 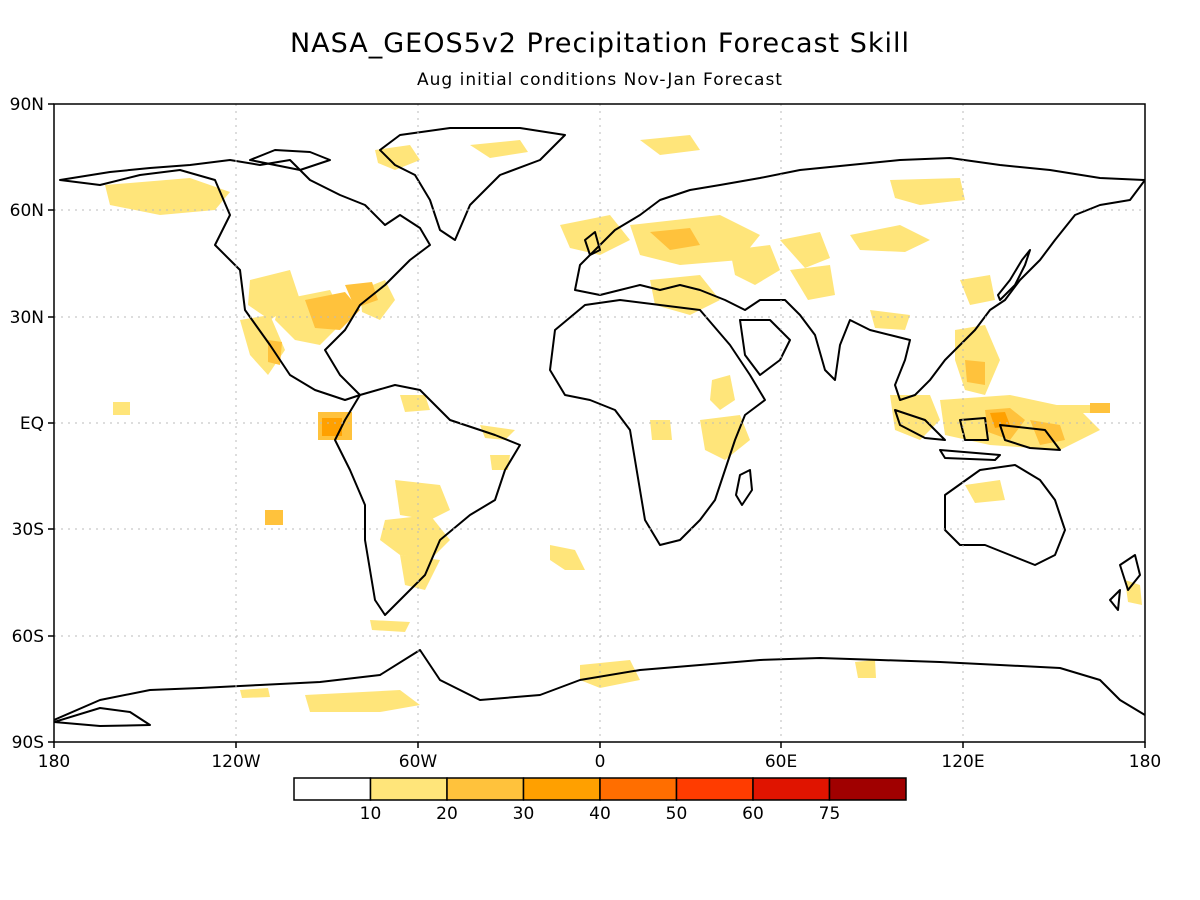 I want to click on colorbar-tick-label: 75, so click(x=830, y=814).